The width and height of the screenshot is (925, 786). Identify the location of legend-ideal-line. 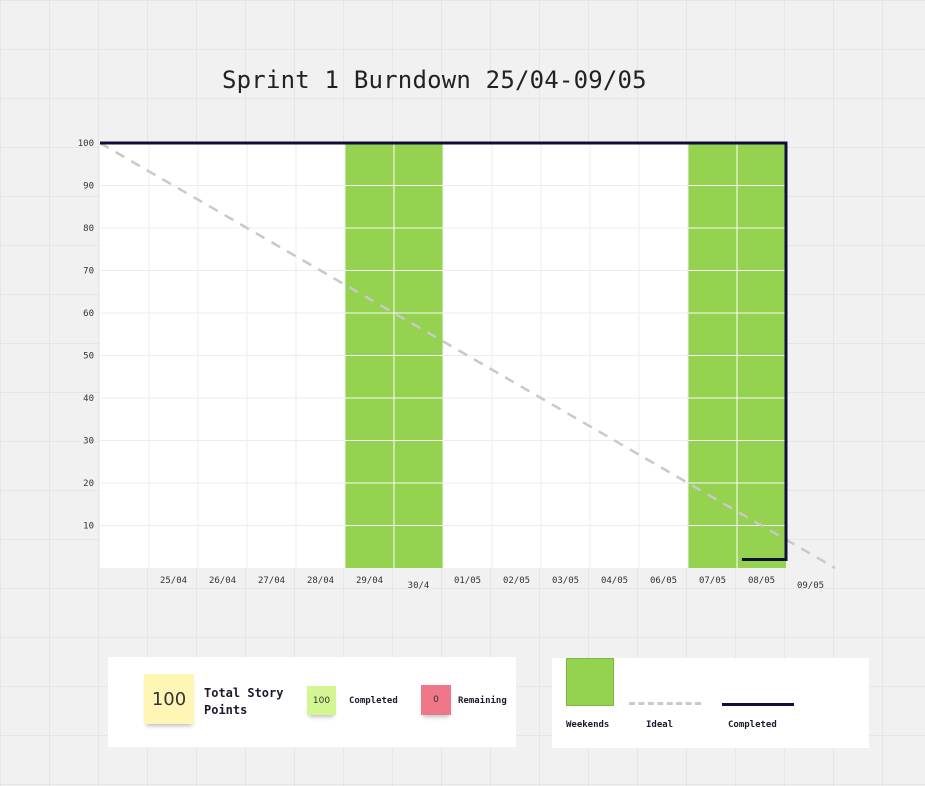
(665, 703).